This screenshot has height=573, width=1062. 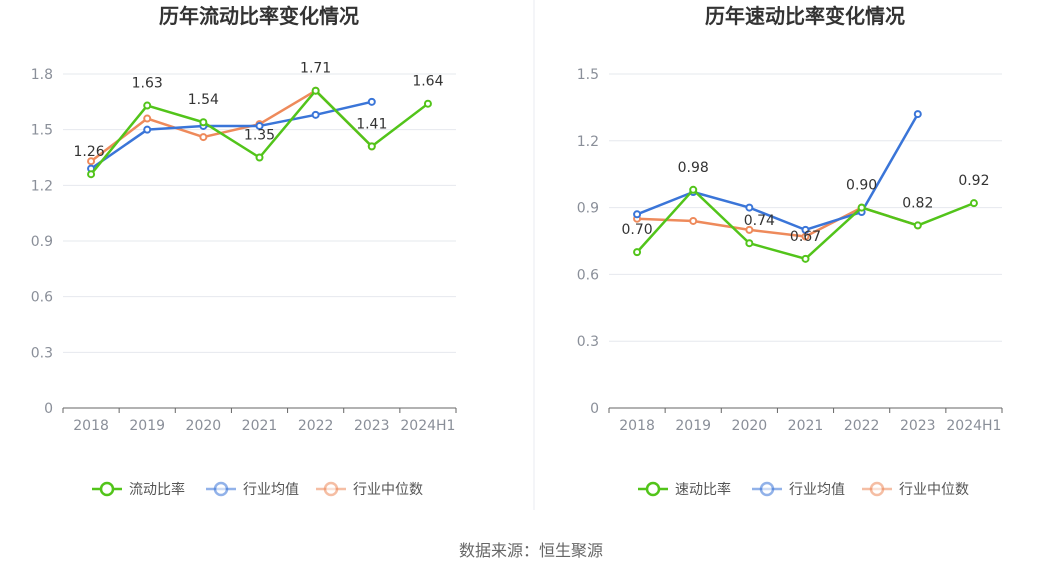 I want to click on data-label: 0.98, so click(x=693, y=168).